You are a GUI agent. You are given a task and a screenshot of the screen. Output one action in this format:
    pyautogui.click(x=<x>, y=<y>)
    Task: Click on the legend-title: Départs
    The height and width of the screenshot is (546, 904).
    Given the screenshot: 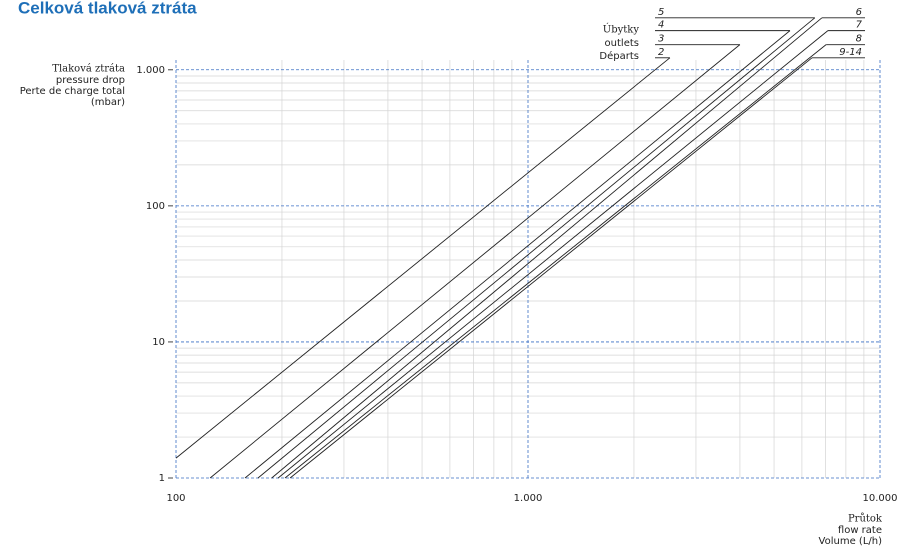 What is the action you would take?
    pyautogui.click(x=619, y=56)
    